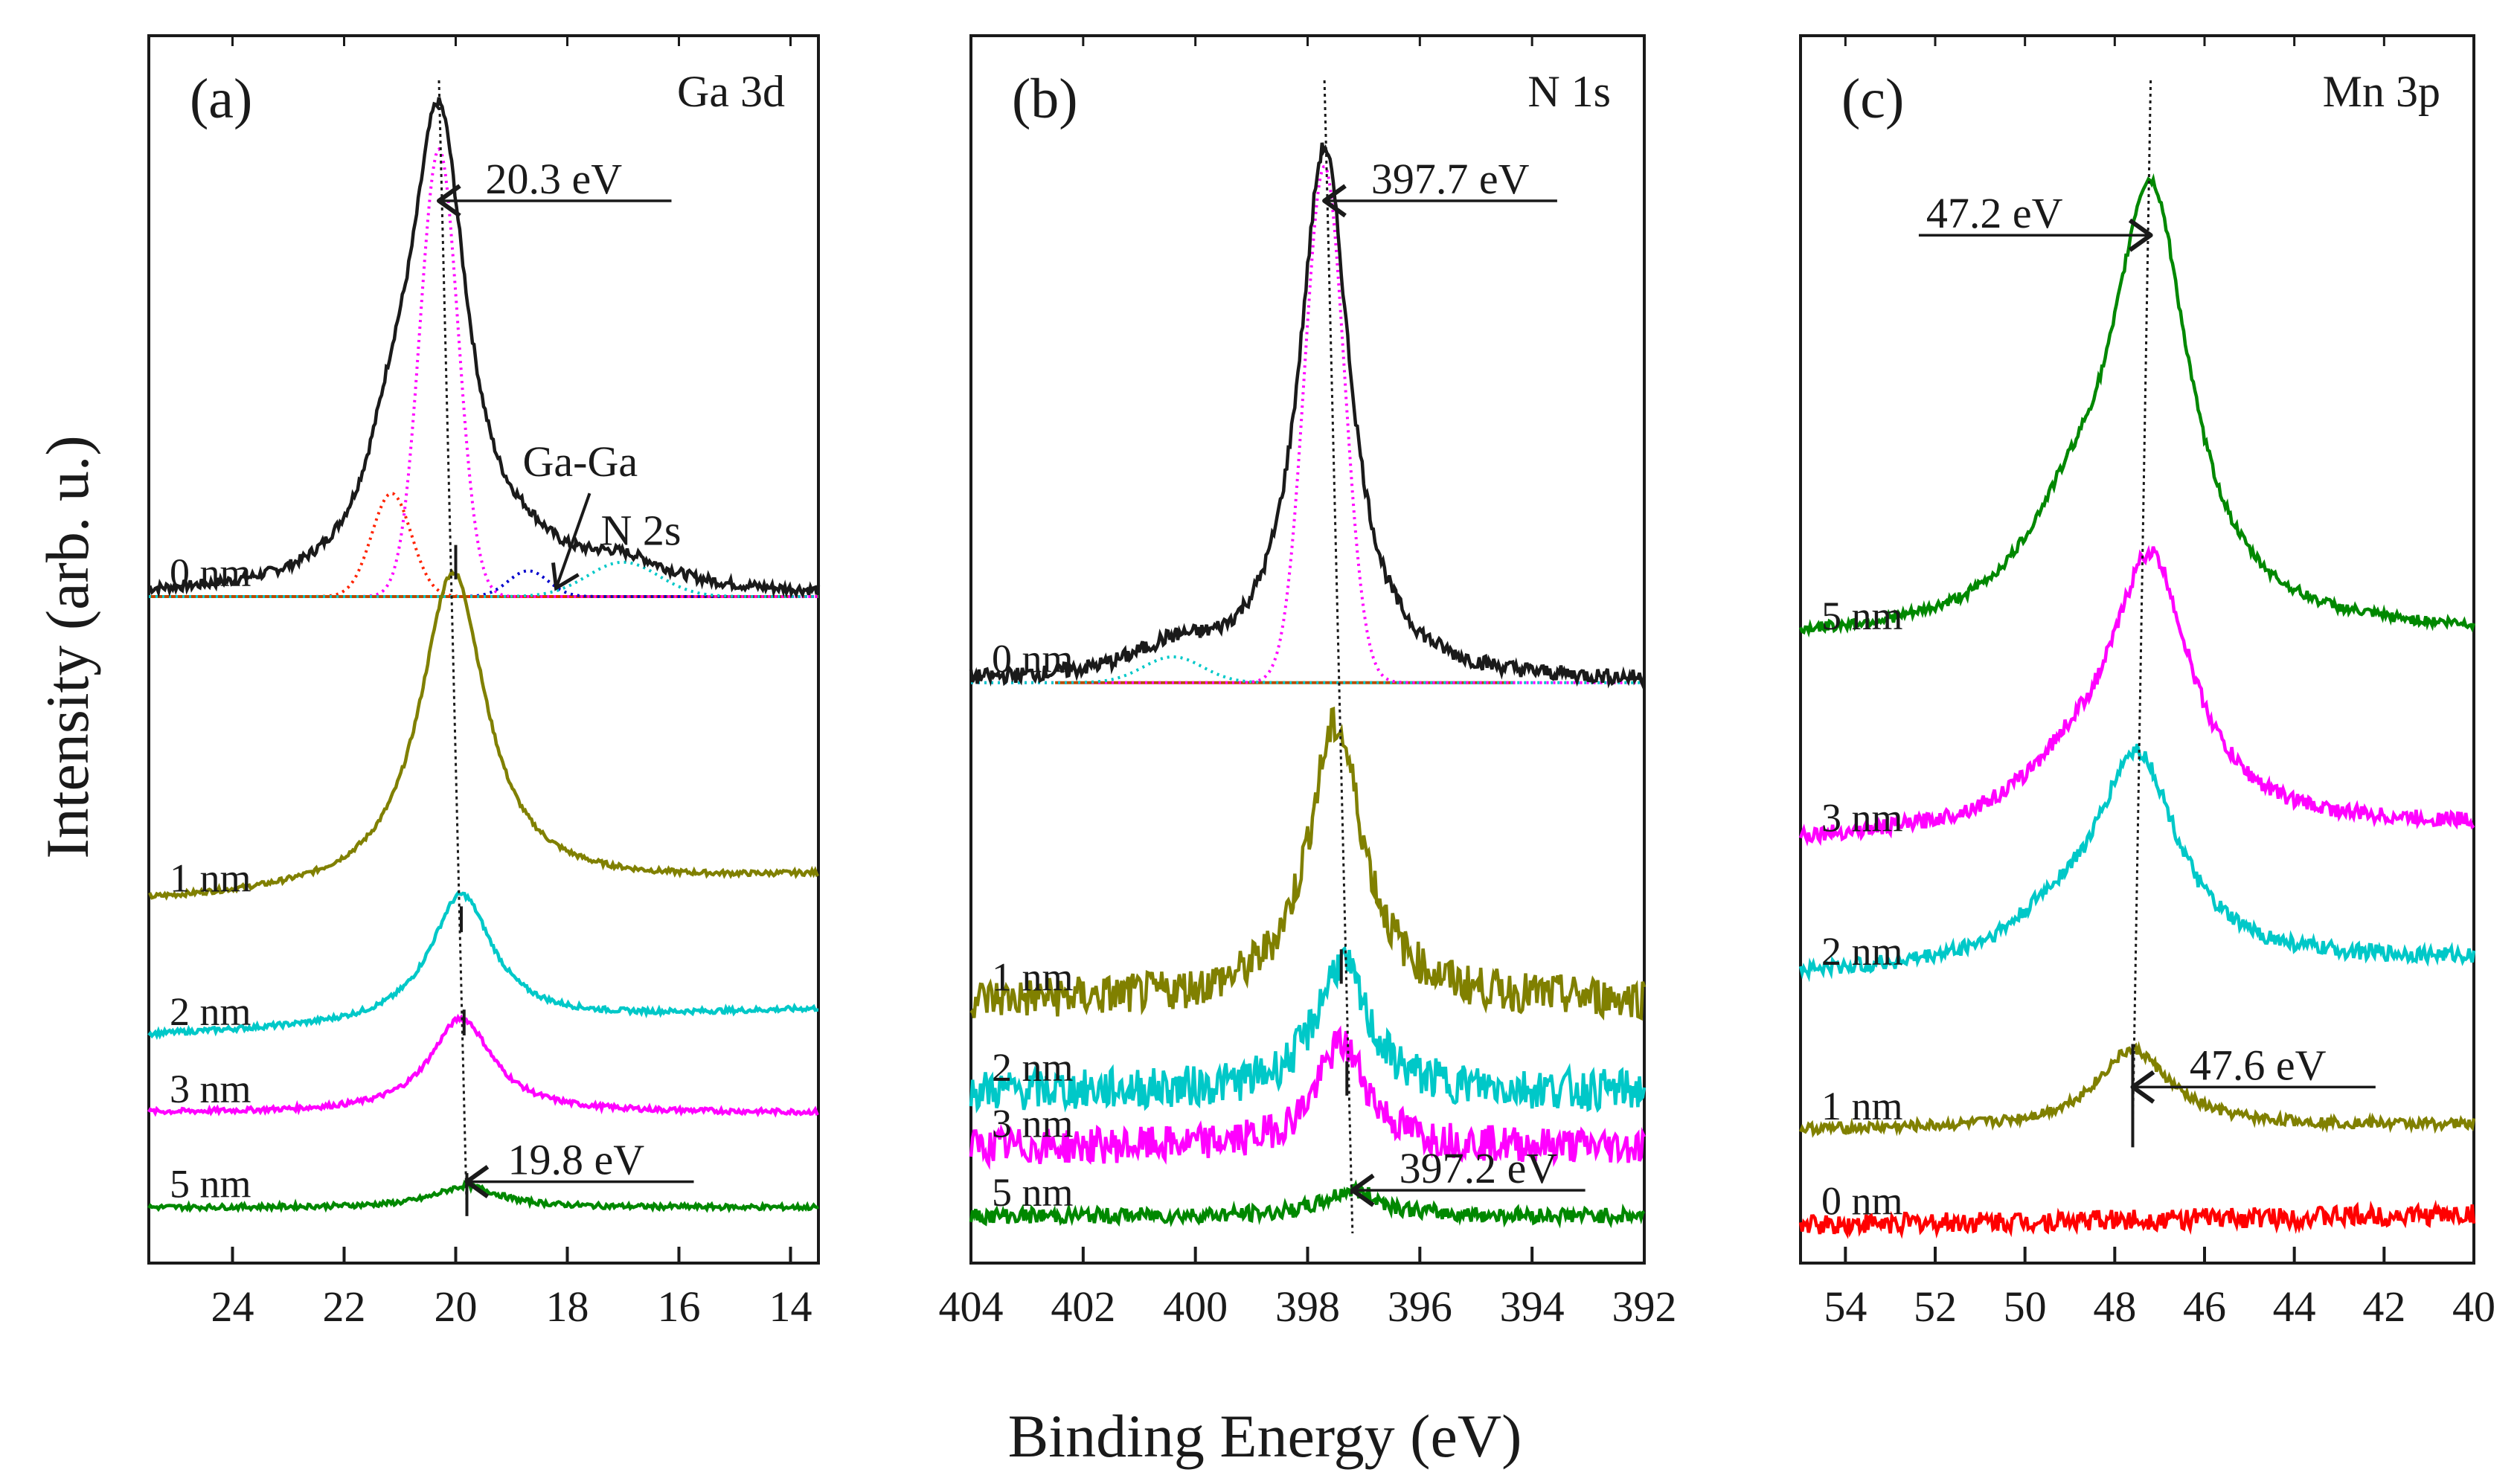 The width and height of the screenshot is (2520, 1484). What do you see at coordinates (565, 576) in the screenshot?
I see `component-pointer-head` at bounding box center [565, 576].